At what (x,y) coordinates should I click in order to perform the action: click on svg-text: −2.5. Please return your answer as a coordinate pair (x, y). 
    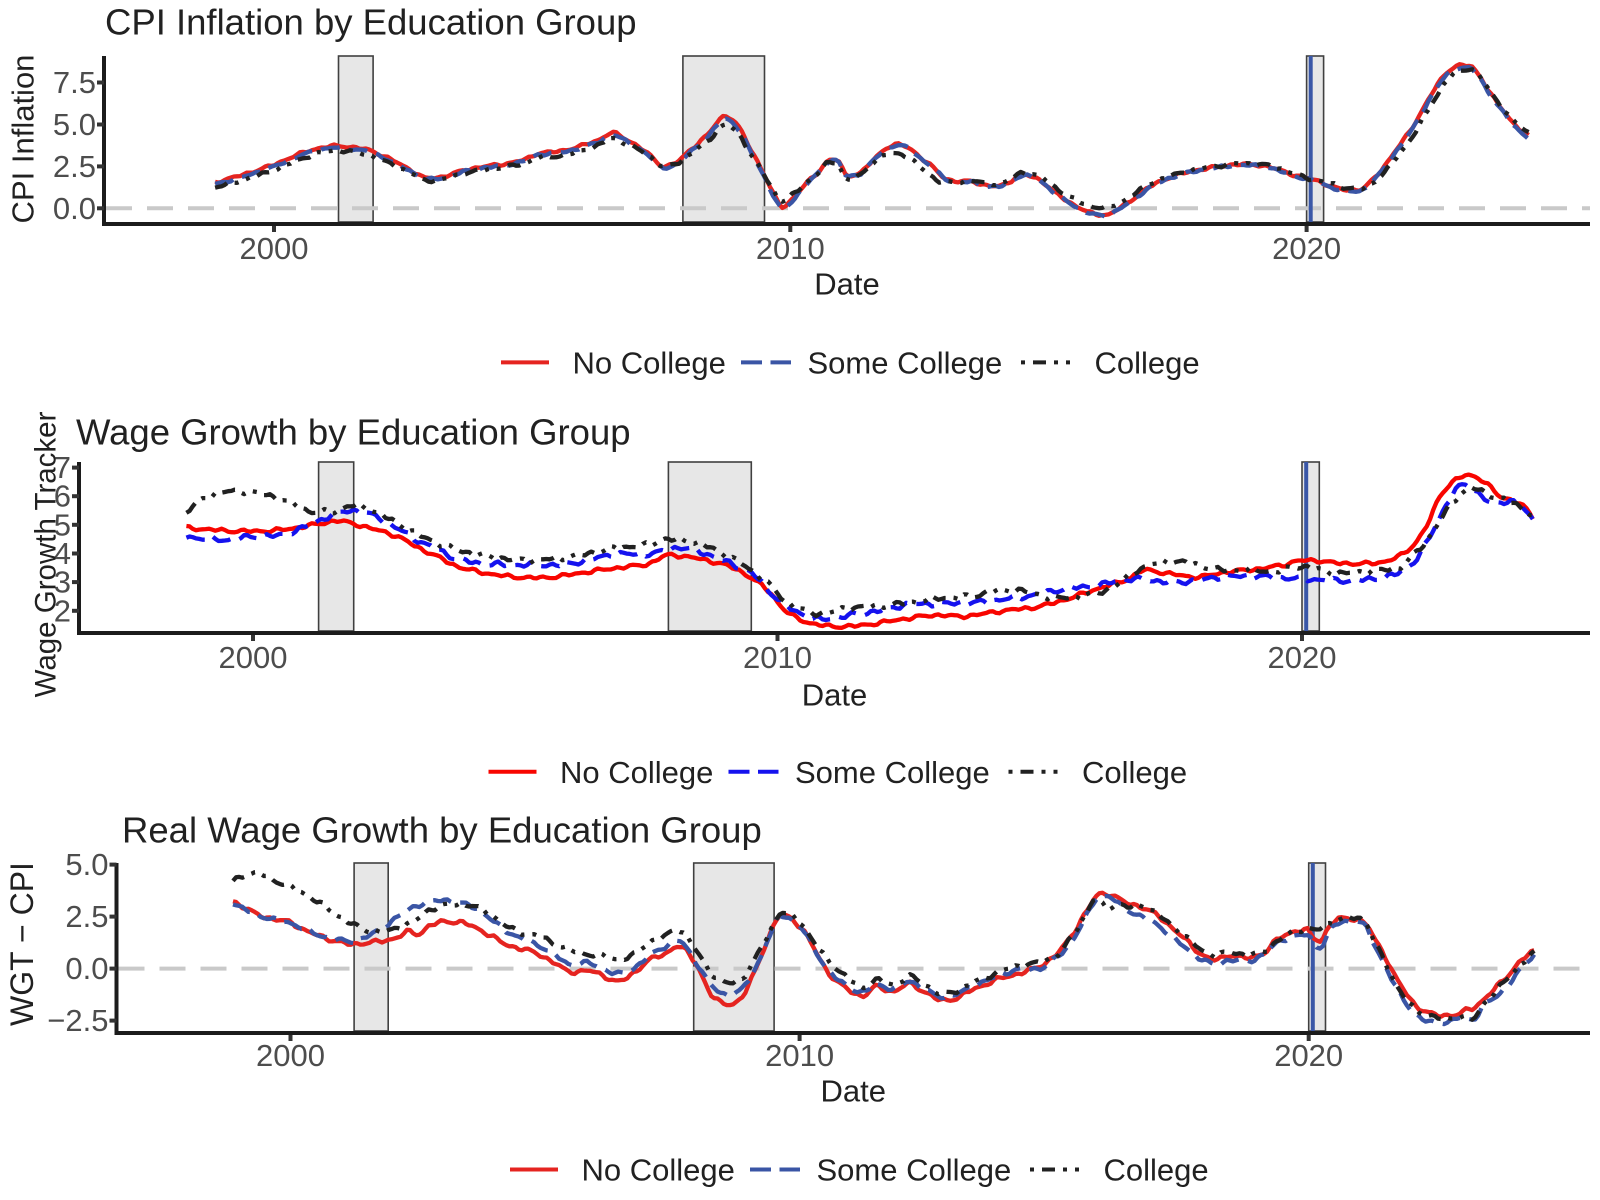
    Looking at the image, I should click on (77, 1020).